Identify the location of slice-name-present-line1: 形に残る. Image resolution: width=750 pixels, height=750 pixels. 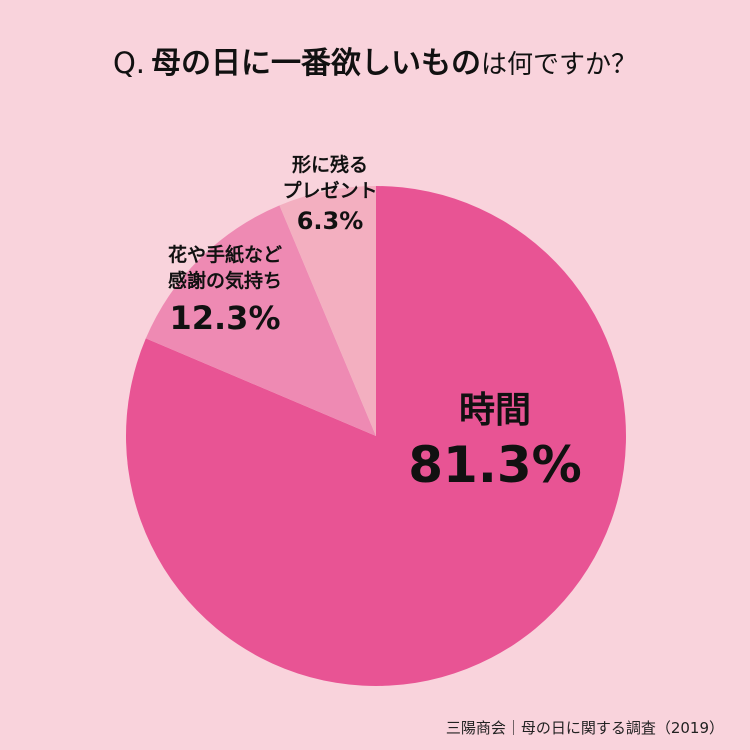
(329, 165).